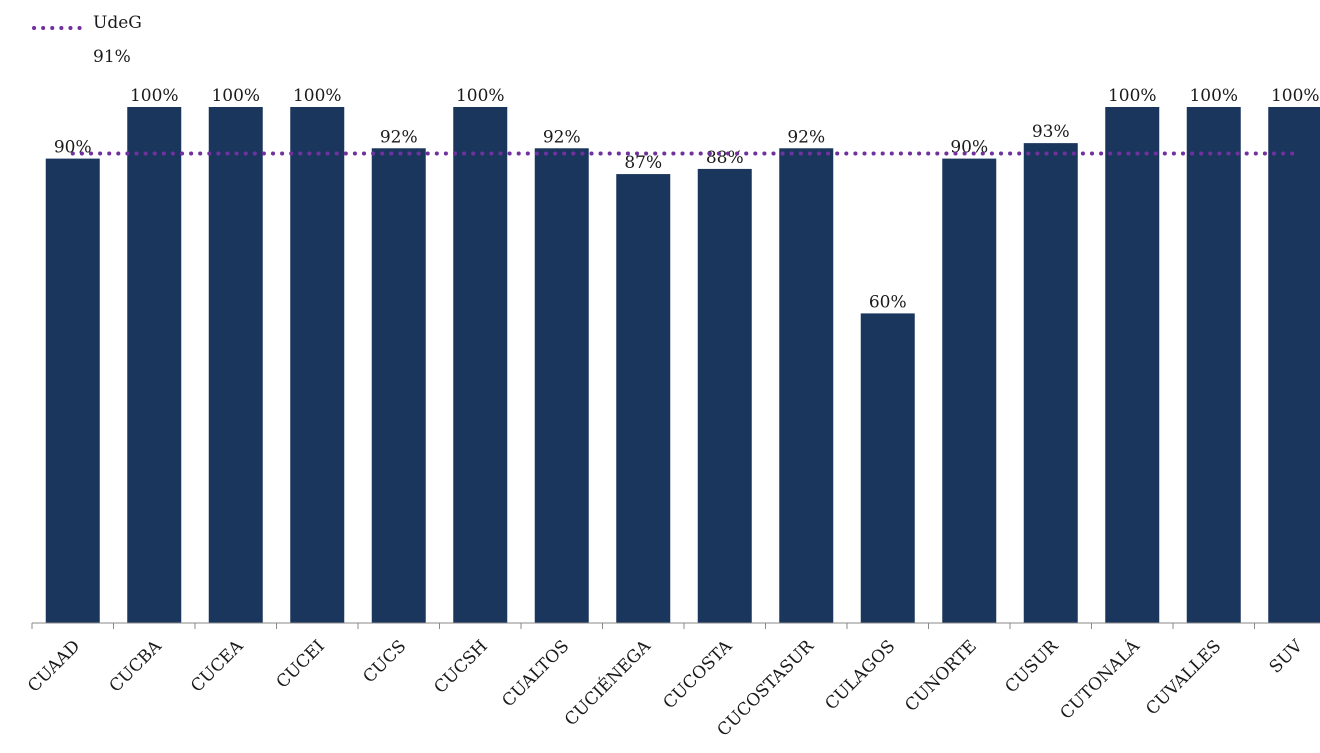 Image resolution: width=1320 pixels, height=753 pixels. What do you see at coordinates (1213, 96) in the screenshot?
I see `value-label-cuvalles: 100%` at bounding box center [1213, 96].